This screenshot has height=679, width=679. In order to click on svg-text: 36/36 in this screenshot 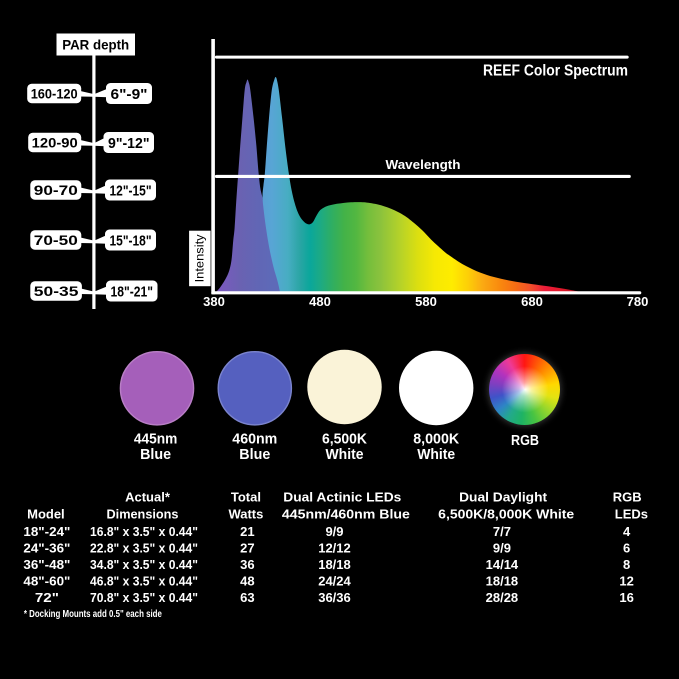, I will do `click(334, 597)`.